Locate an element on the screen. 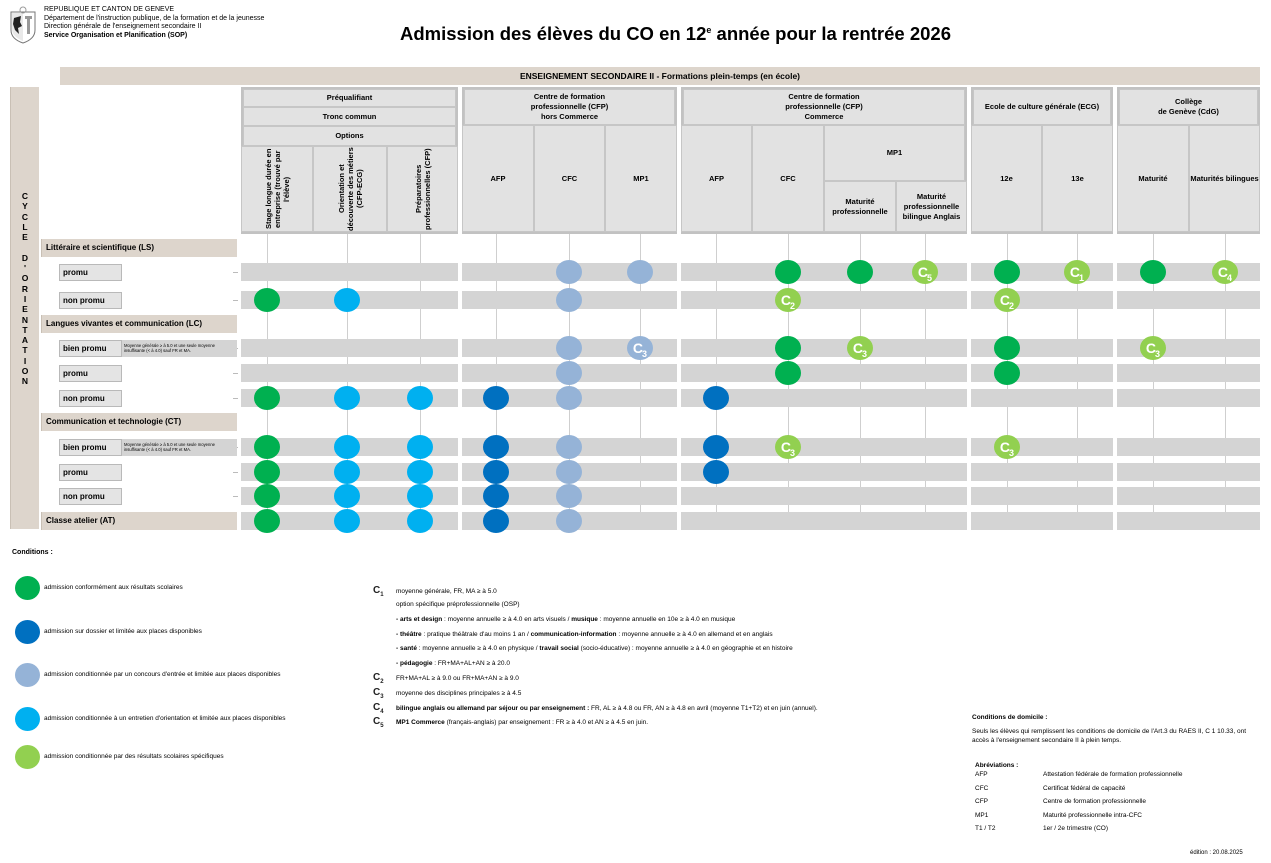 This screenshot has width=1271, height=863. group-title: Ecole de culture générale (ECG) is located at coordinates (1042, 107).